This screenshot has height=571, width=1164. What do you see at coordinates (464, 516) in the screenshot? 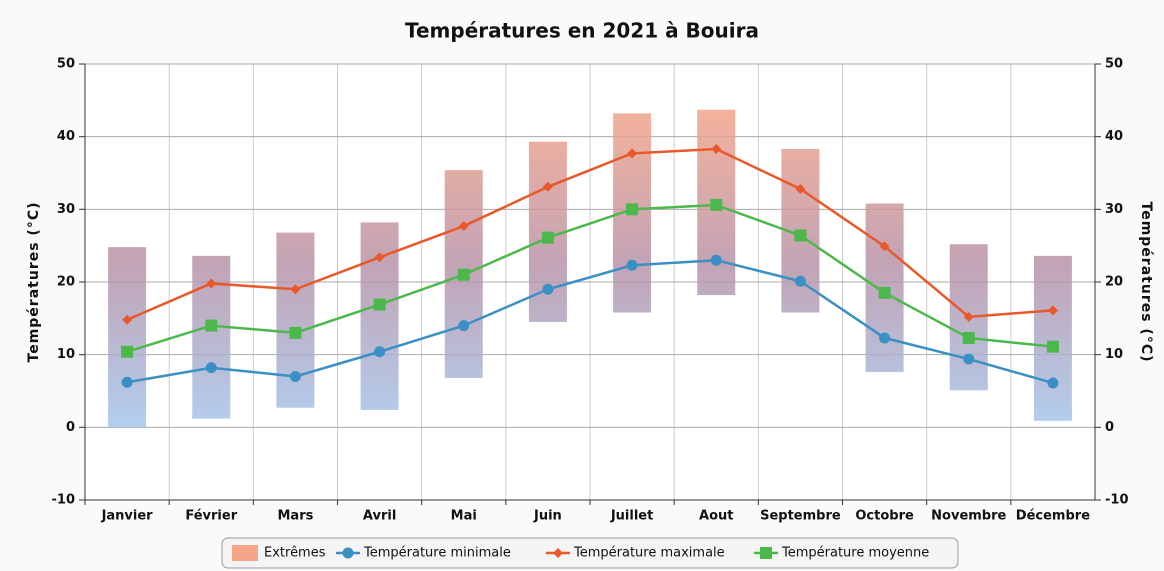
I see `x-tick-label: Mai` at bounding box center [464, 516].